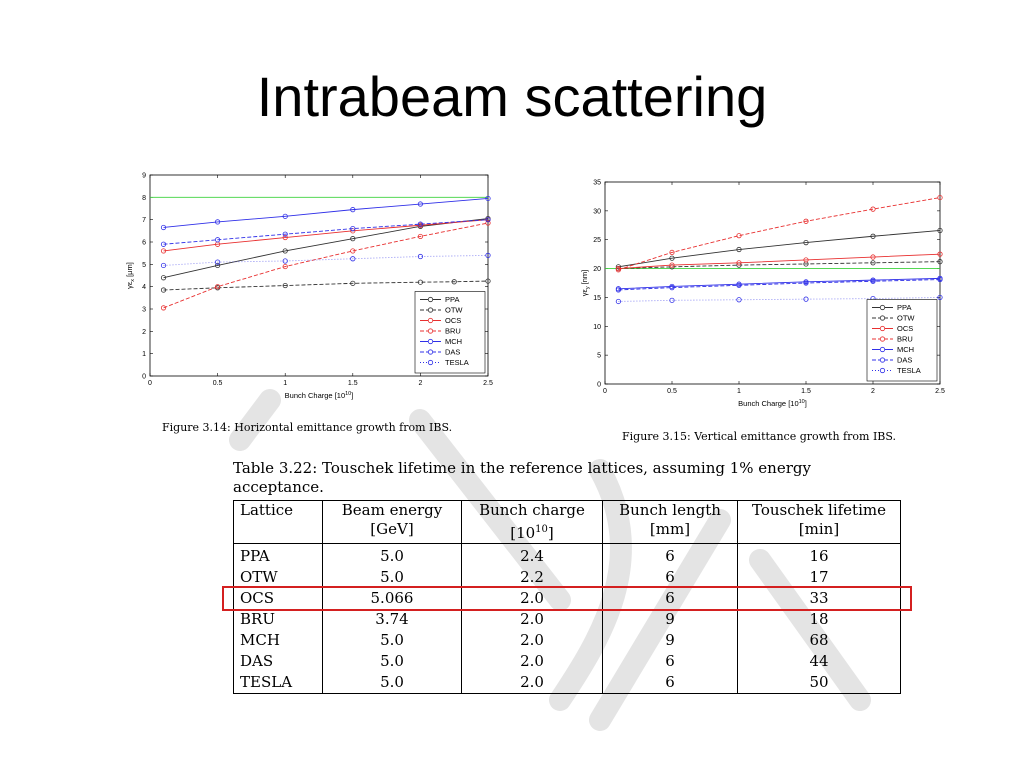 Image resolution: width=1024 pixels, height=768 pixels. What do you see at coordinates (779, 261) in the screenshot?
I see `chart1-series-line-ocs` at bounding box center [779, 261].